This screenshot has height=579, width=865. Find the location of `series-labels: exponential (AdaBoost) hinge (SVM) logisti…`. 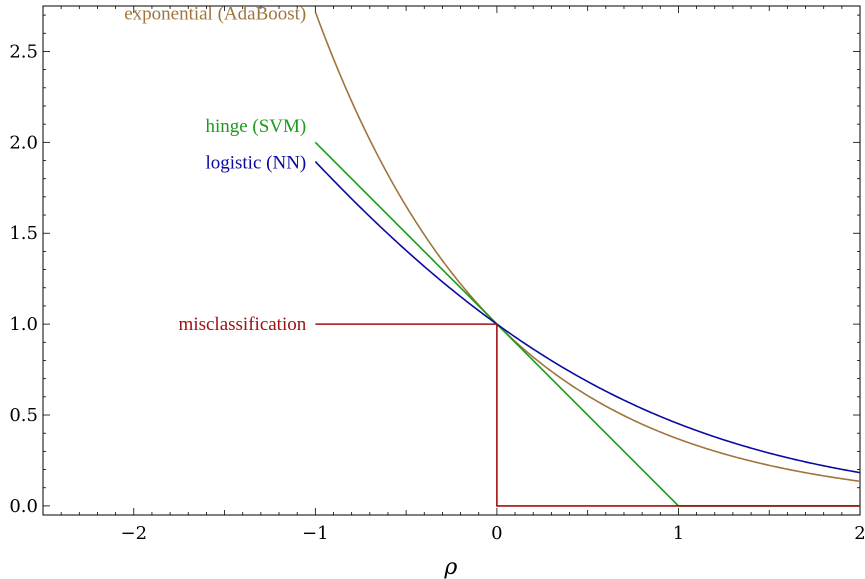

series-labels: exponential (AdaBoost) hinge (SVM) logisti… is located at coordinates (215, 169).